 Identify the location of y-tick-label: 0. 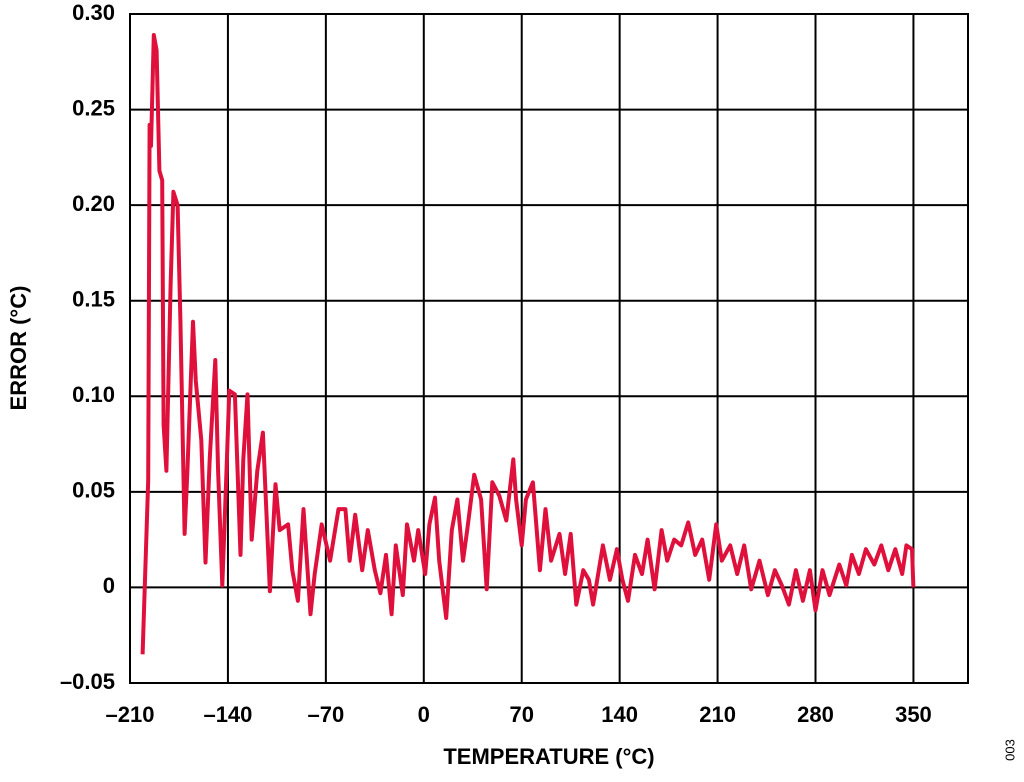
(109, 585).